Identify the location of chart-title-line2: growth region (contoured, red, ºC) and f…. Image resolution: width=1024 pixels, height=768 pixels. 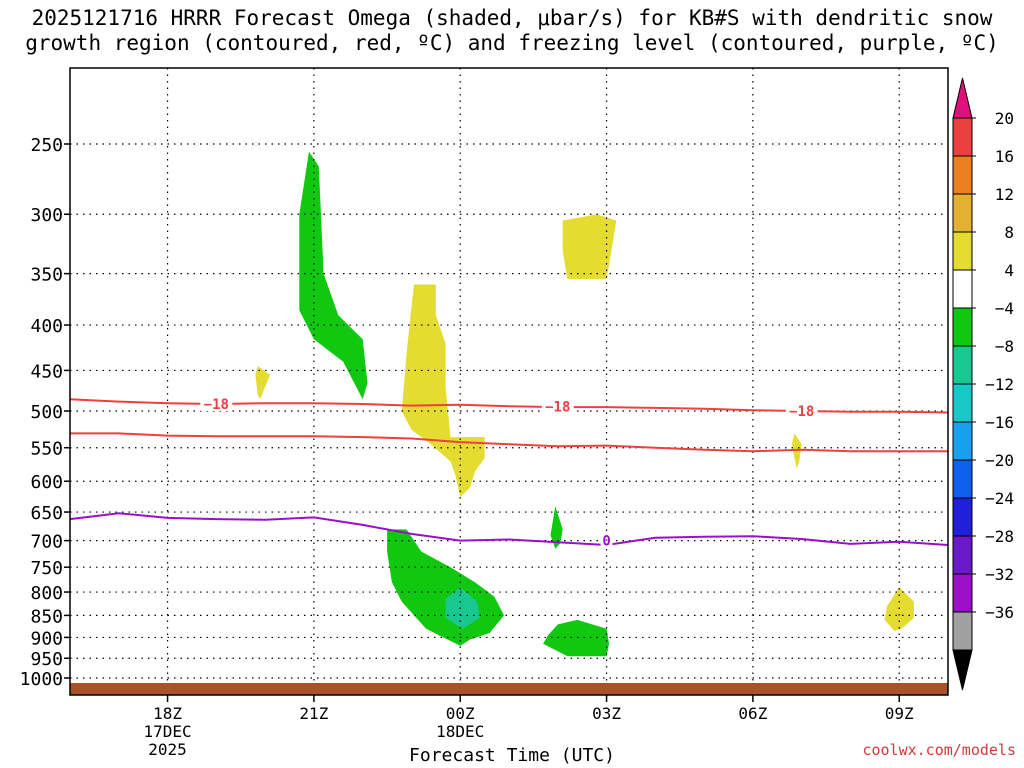
(512, 43).